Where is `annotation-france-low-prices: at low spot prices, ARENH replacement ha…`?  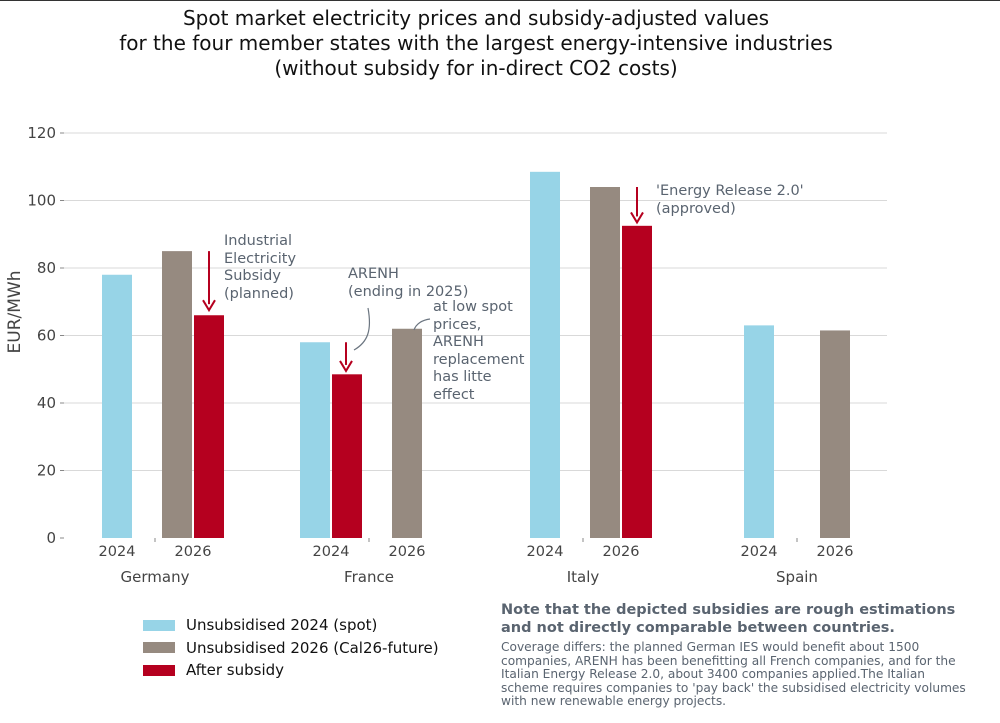
annotation-france-low-prices: at low spot prices, ARENH replacement ha… is located at coordinates (479, 351).